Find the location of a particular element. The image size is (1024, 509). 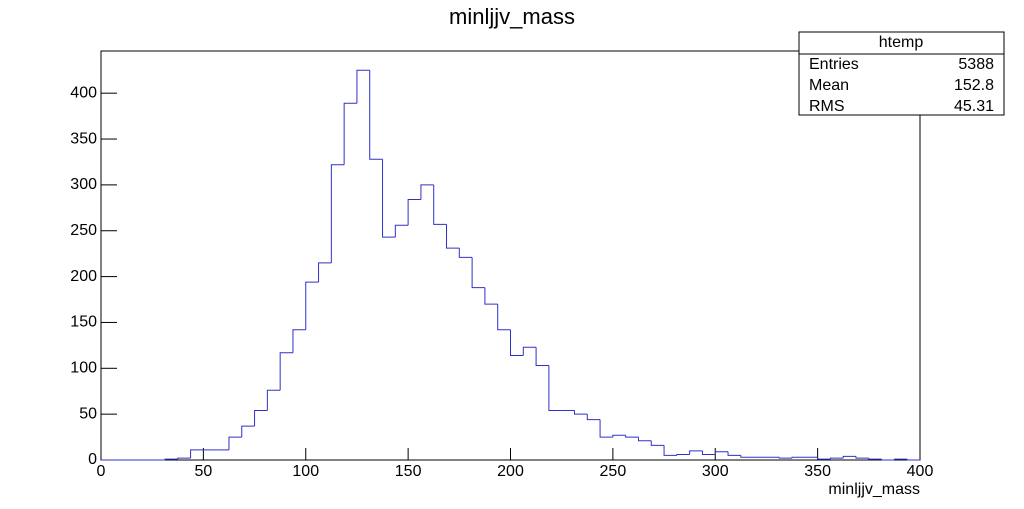

x-tick-label: 300 is located at coordinates (715, 471).